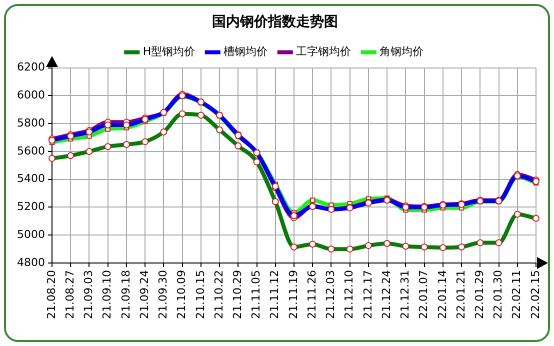 This screenshot has height=346, width=554. Describe the element at coordinates (30, 67) in the screenshot. I see `y-tick-label: 6200` at that location.